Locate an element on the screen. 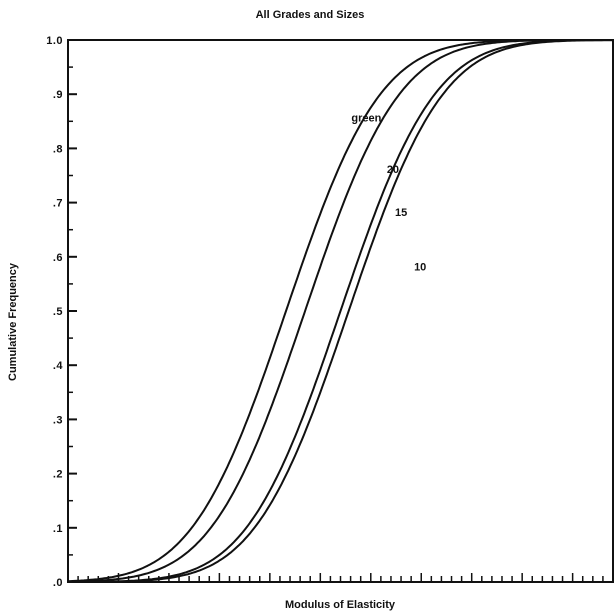  series-label-green: green is located at coordinates (366, 118).